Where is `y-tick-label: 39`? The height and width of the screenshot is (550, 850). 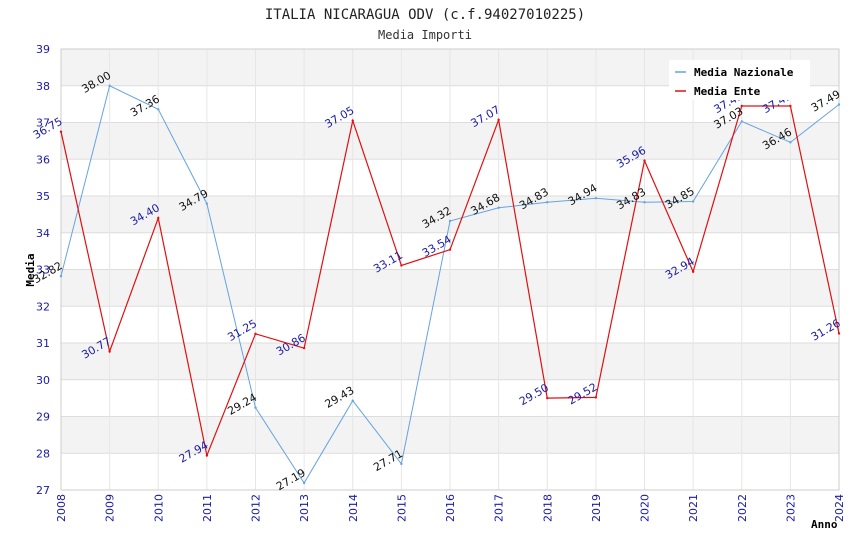
y-tick-label: 39 is located at coordinates (43, 49).